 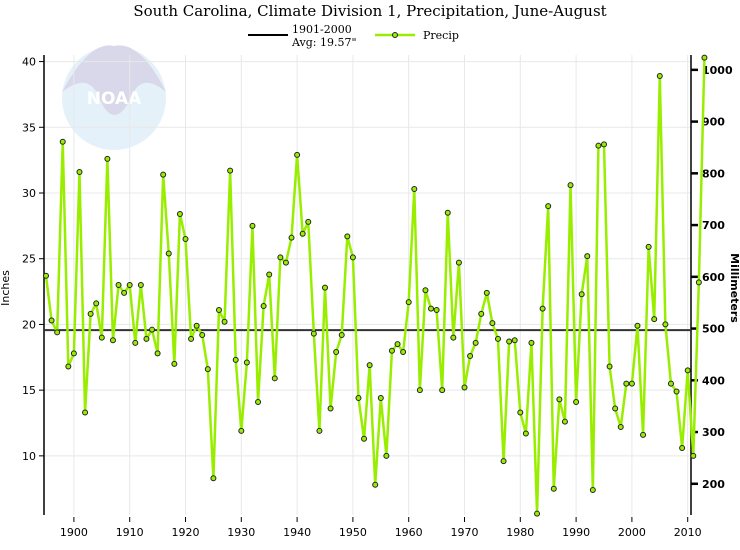 What do you see at coordinates (570, 185) in the screenshot?
I see `data-point-1989` at bounding box center [570, 185].